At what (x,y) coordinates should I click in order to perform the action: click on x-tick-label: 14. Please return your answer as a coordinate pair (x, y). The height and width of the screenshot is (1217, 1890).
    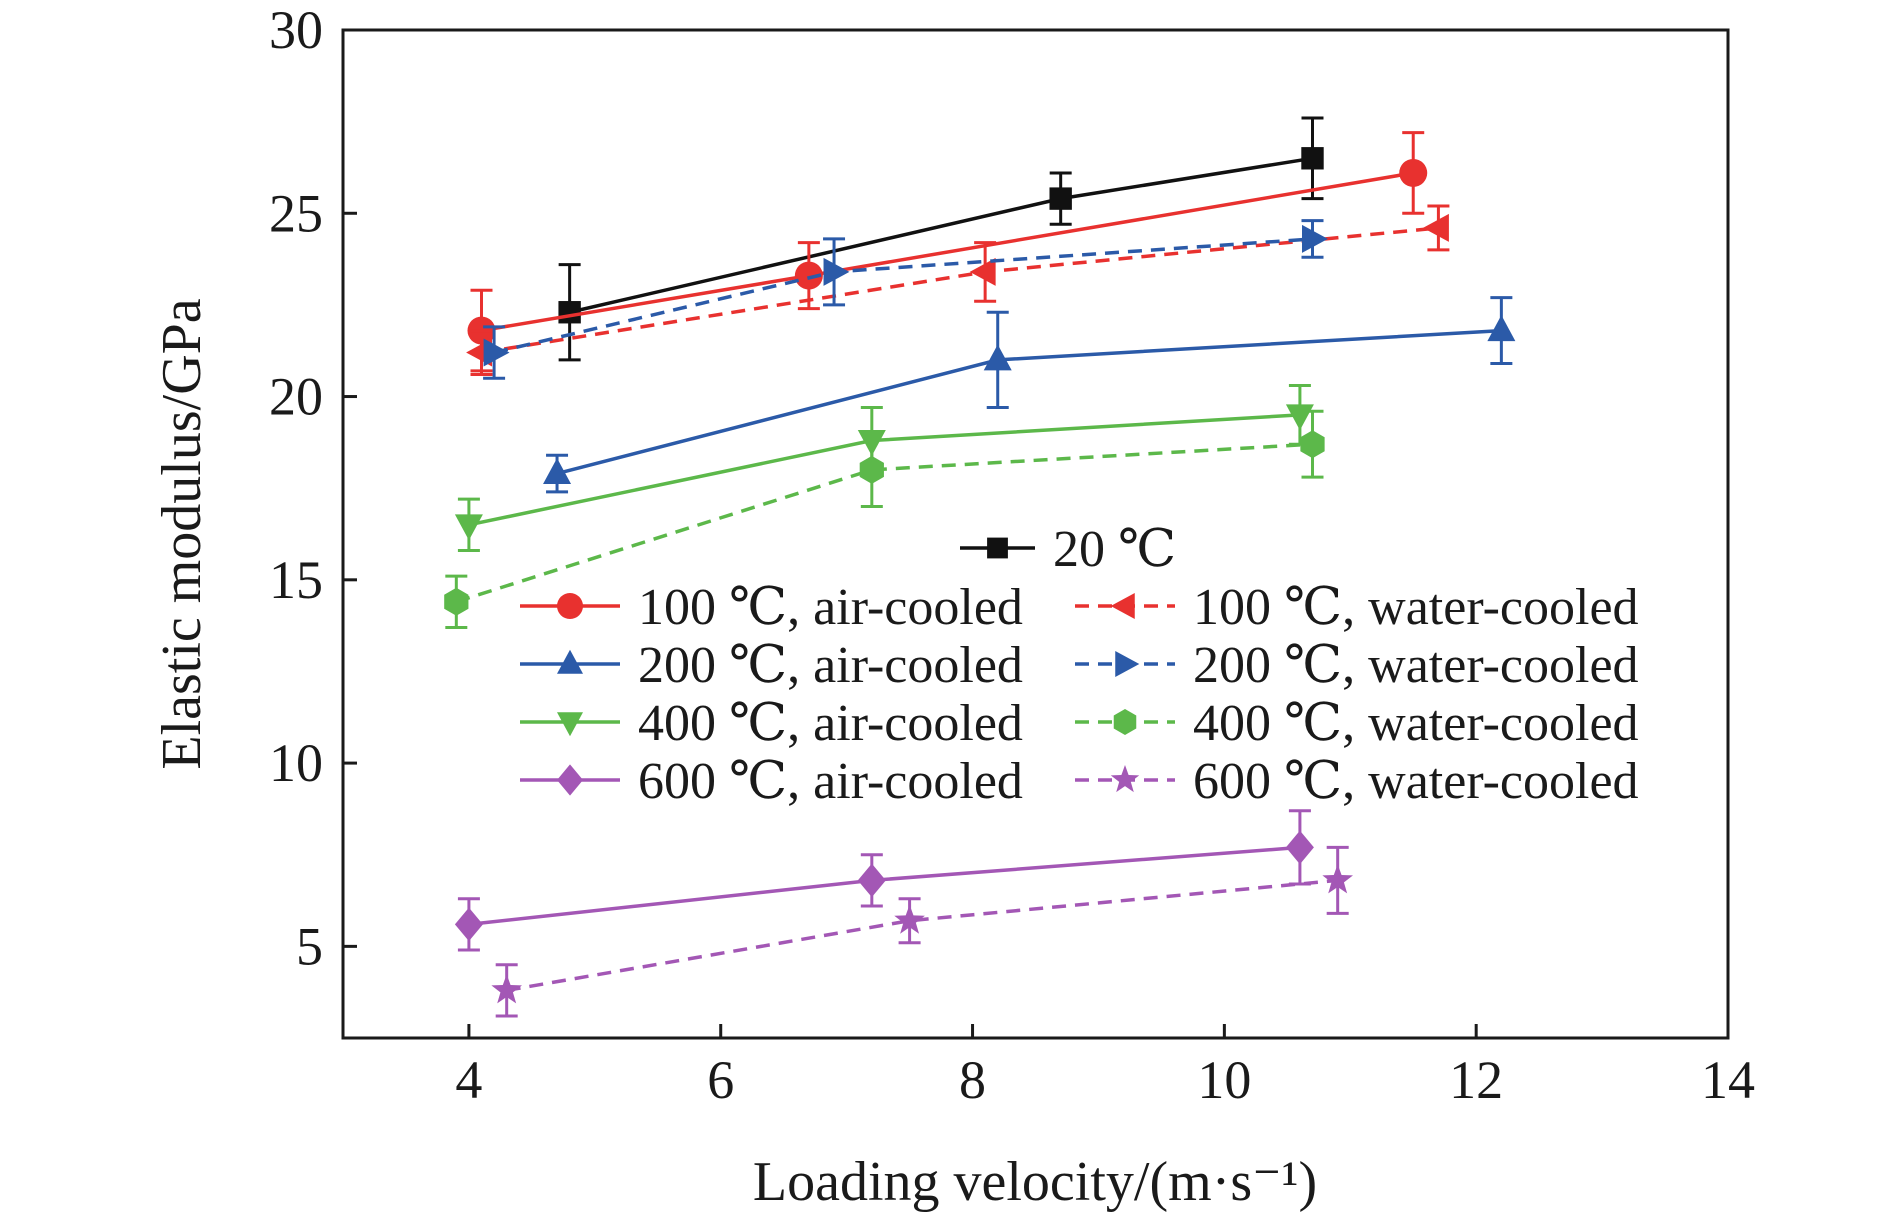
    Looking at the image, I should click on (1728, 1080).